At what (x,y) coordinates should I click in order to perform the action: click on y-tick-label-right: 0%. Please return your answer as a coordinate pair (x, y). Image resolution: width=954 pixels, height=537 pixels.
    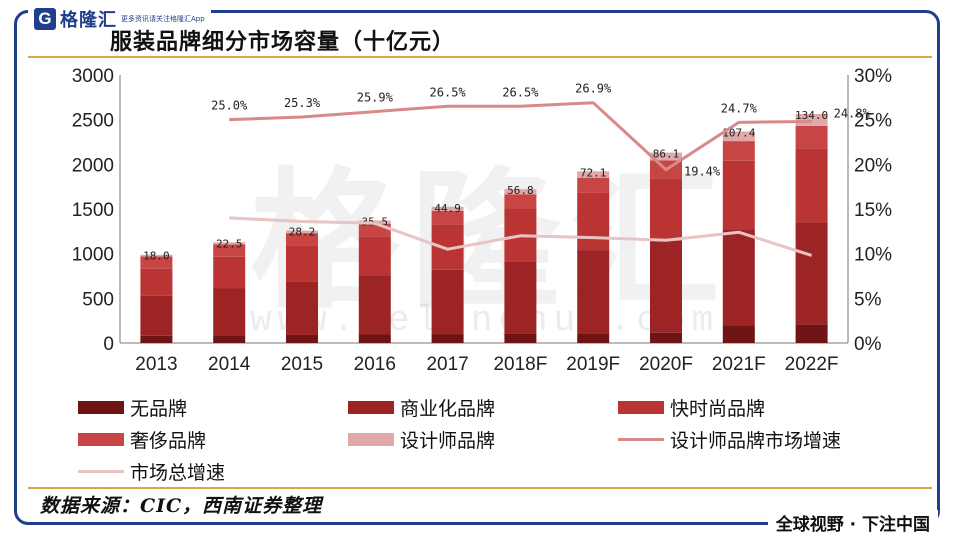
    Looking at the image, I should click on (868, 344).